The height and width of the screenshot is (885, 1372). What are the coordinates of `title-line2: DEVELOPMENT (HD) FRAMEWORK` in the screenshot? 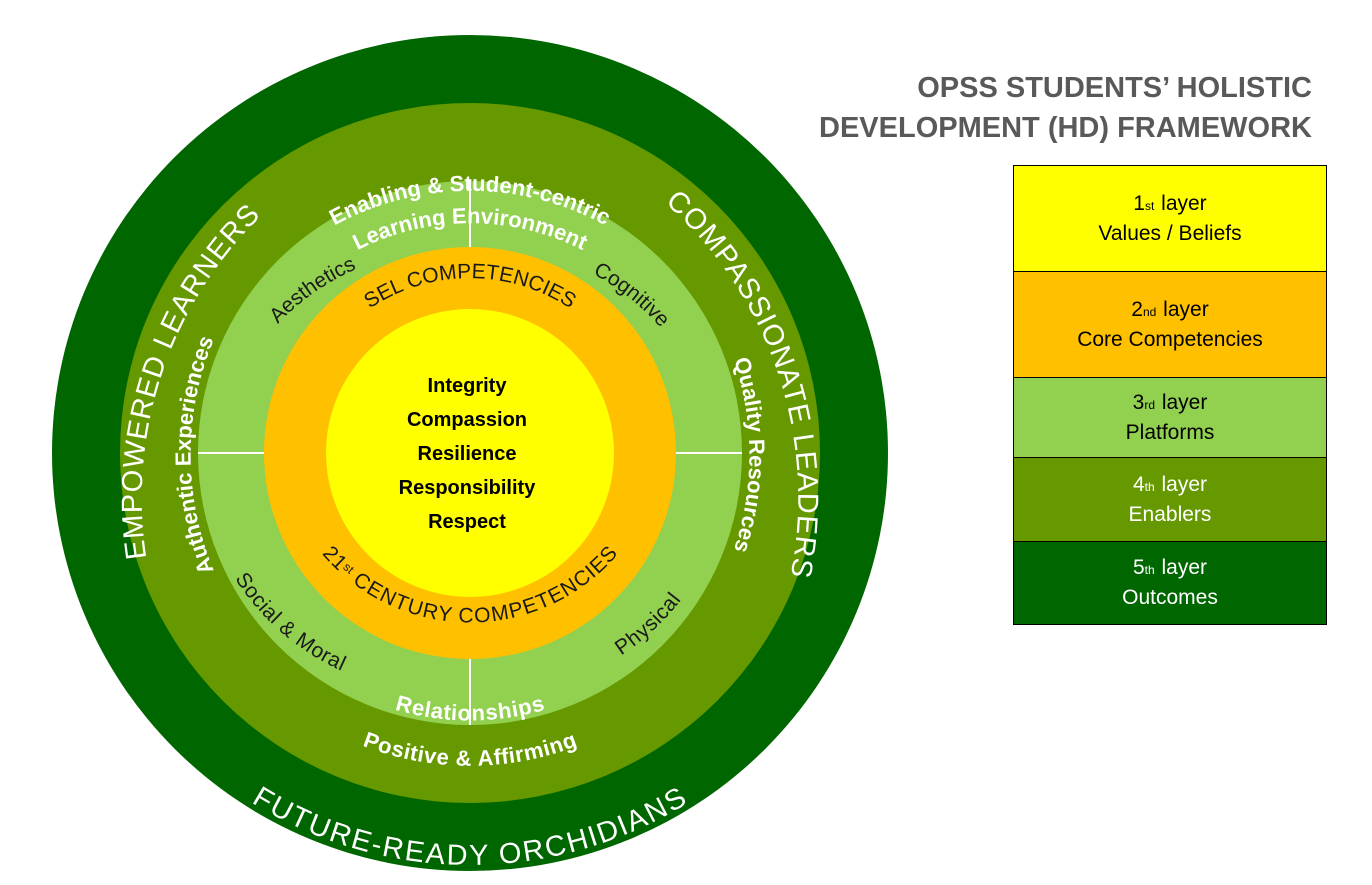 It's located at (1065, 128).